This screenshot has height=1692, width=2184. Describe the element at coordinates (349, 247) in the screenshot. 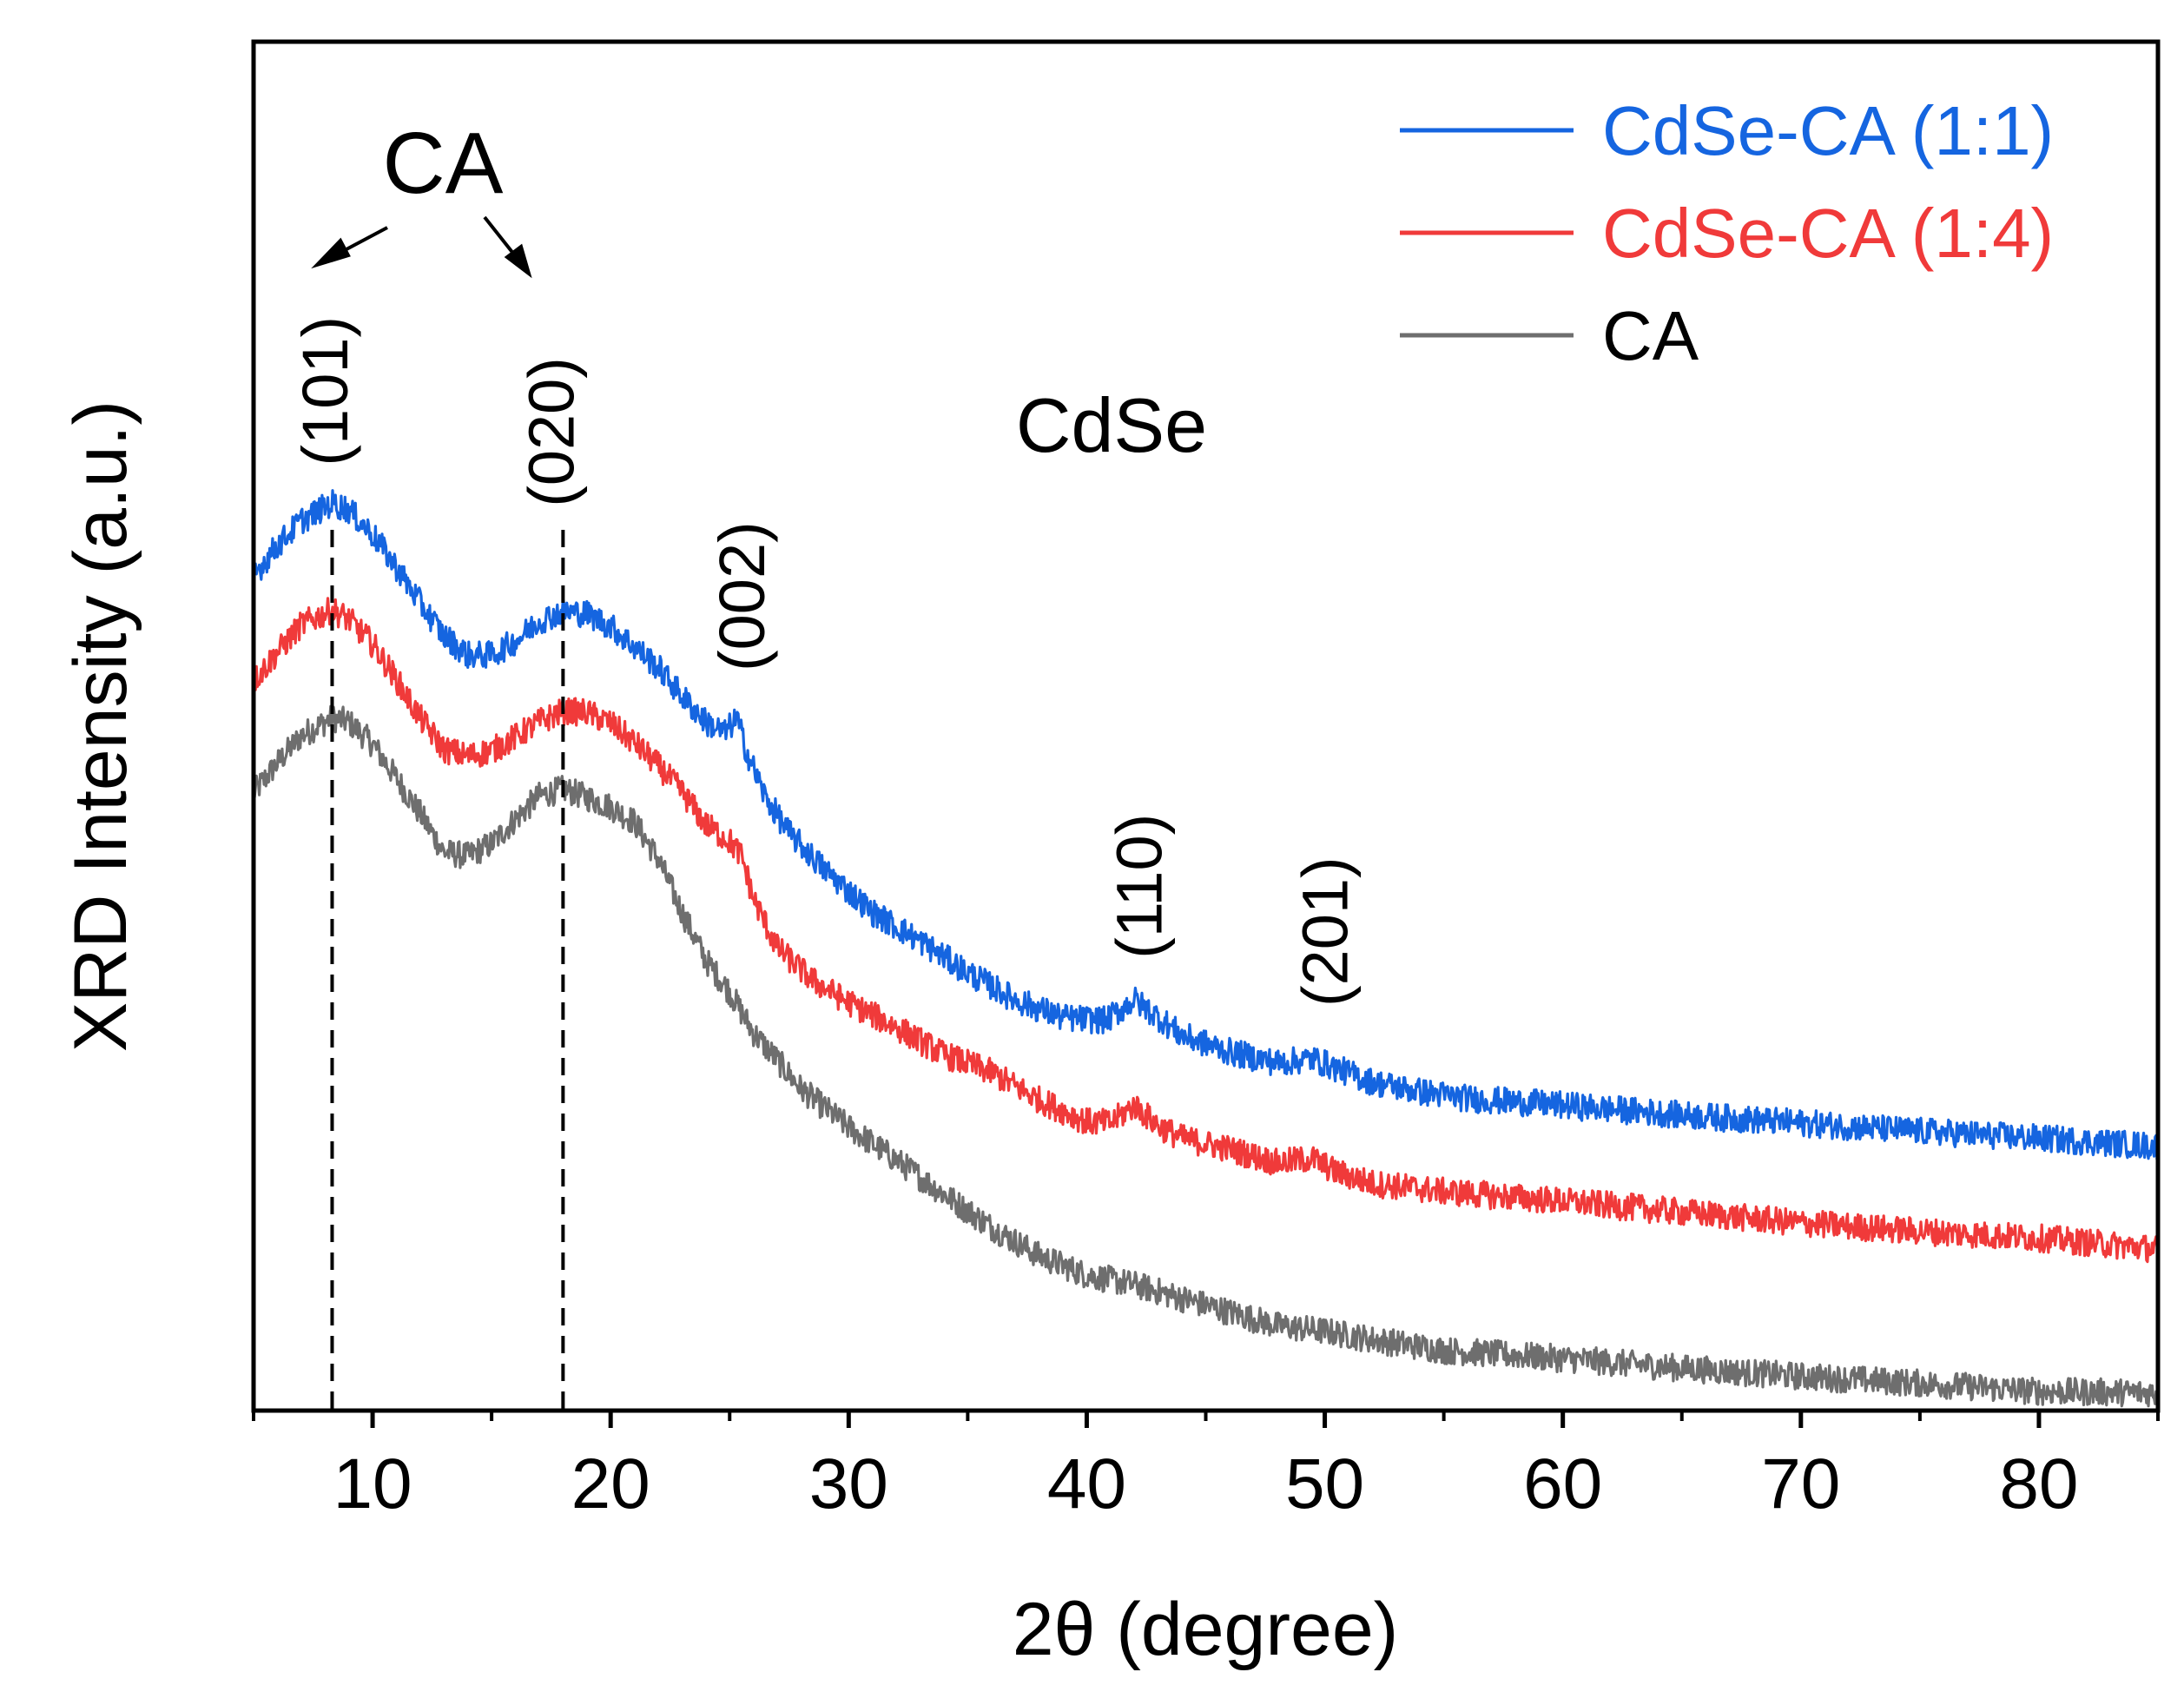

I see `ca-arrow-left-icon` at that location.